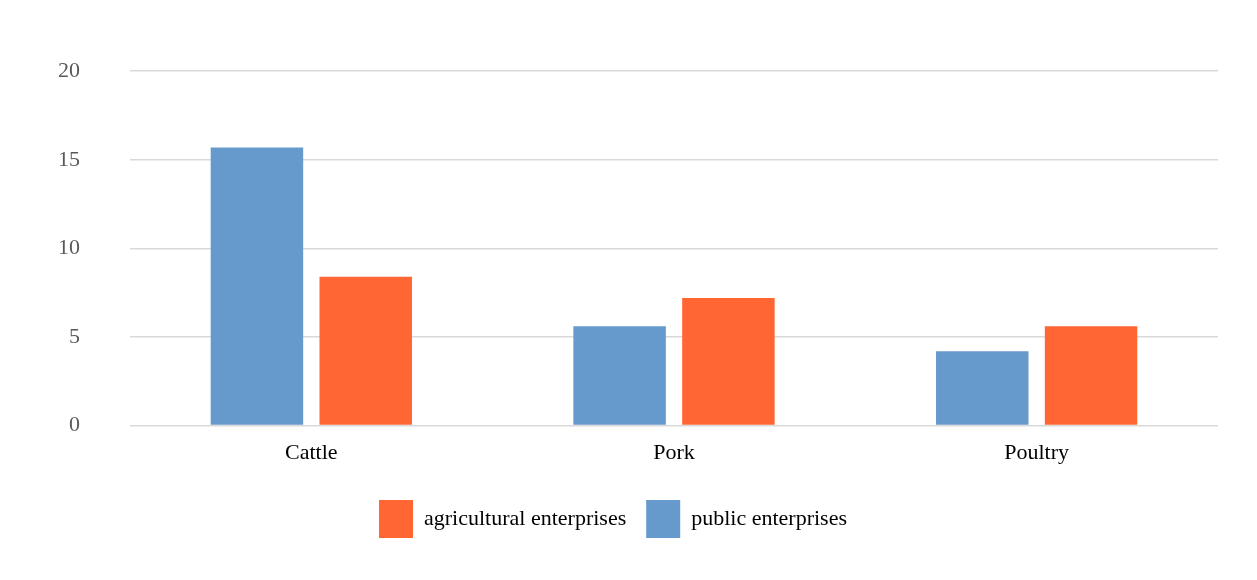 This screenshot has width=1257, height=580. Describe the element at coordinates (674, 451) in the screenshot. I see `x-tick-label: Pork` at that location.